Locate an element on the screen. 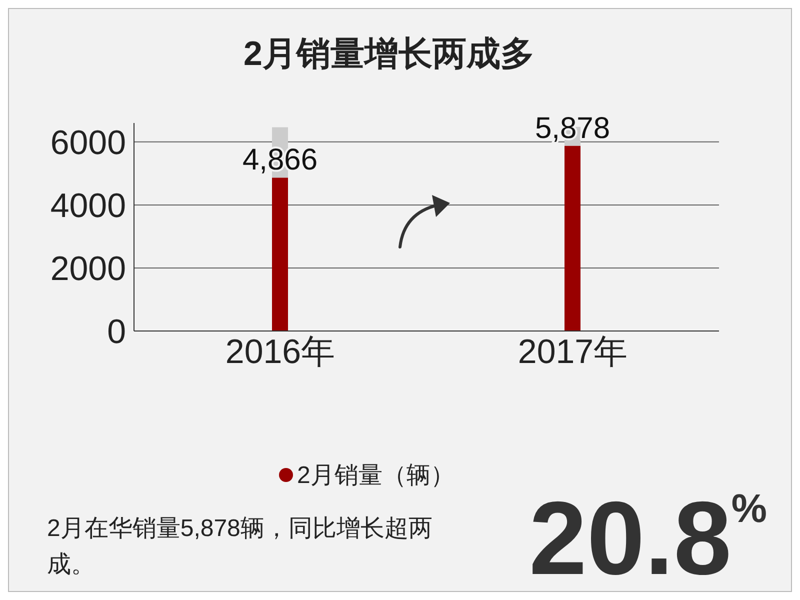  x-tick-label: 2016年 is located at coordinates (280, 352).